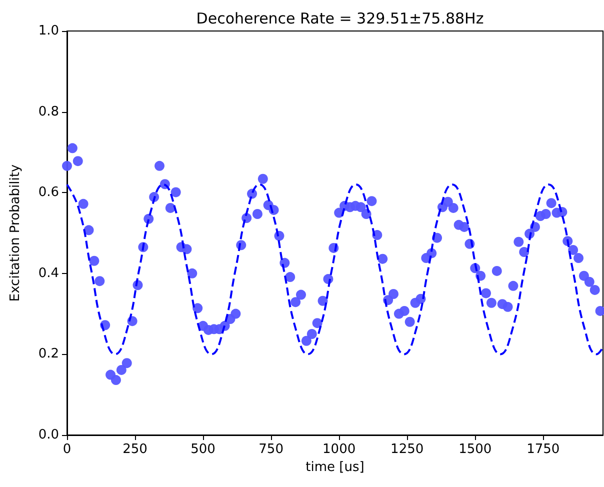 The height and width of the screenshot is (487, 604). Describe the element at coordinates (543, 449) in the screenshot. I see `x-tick-label: 1750` at that location.